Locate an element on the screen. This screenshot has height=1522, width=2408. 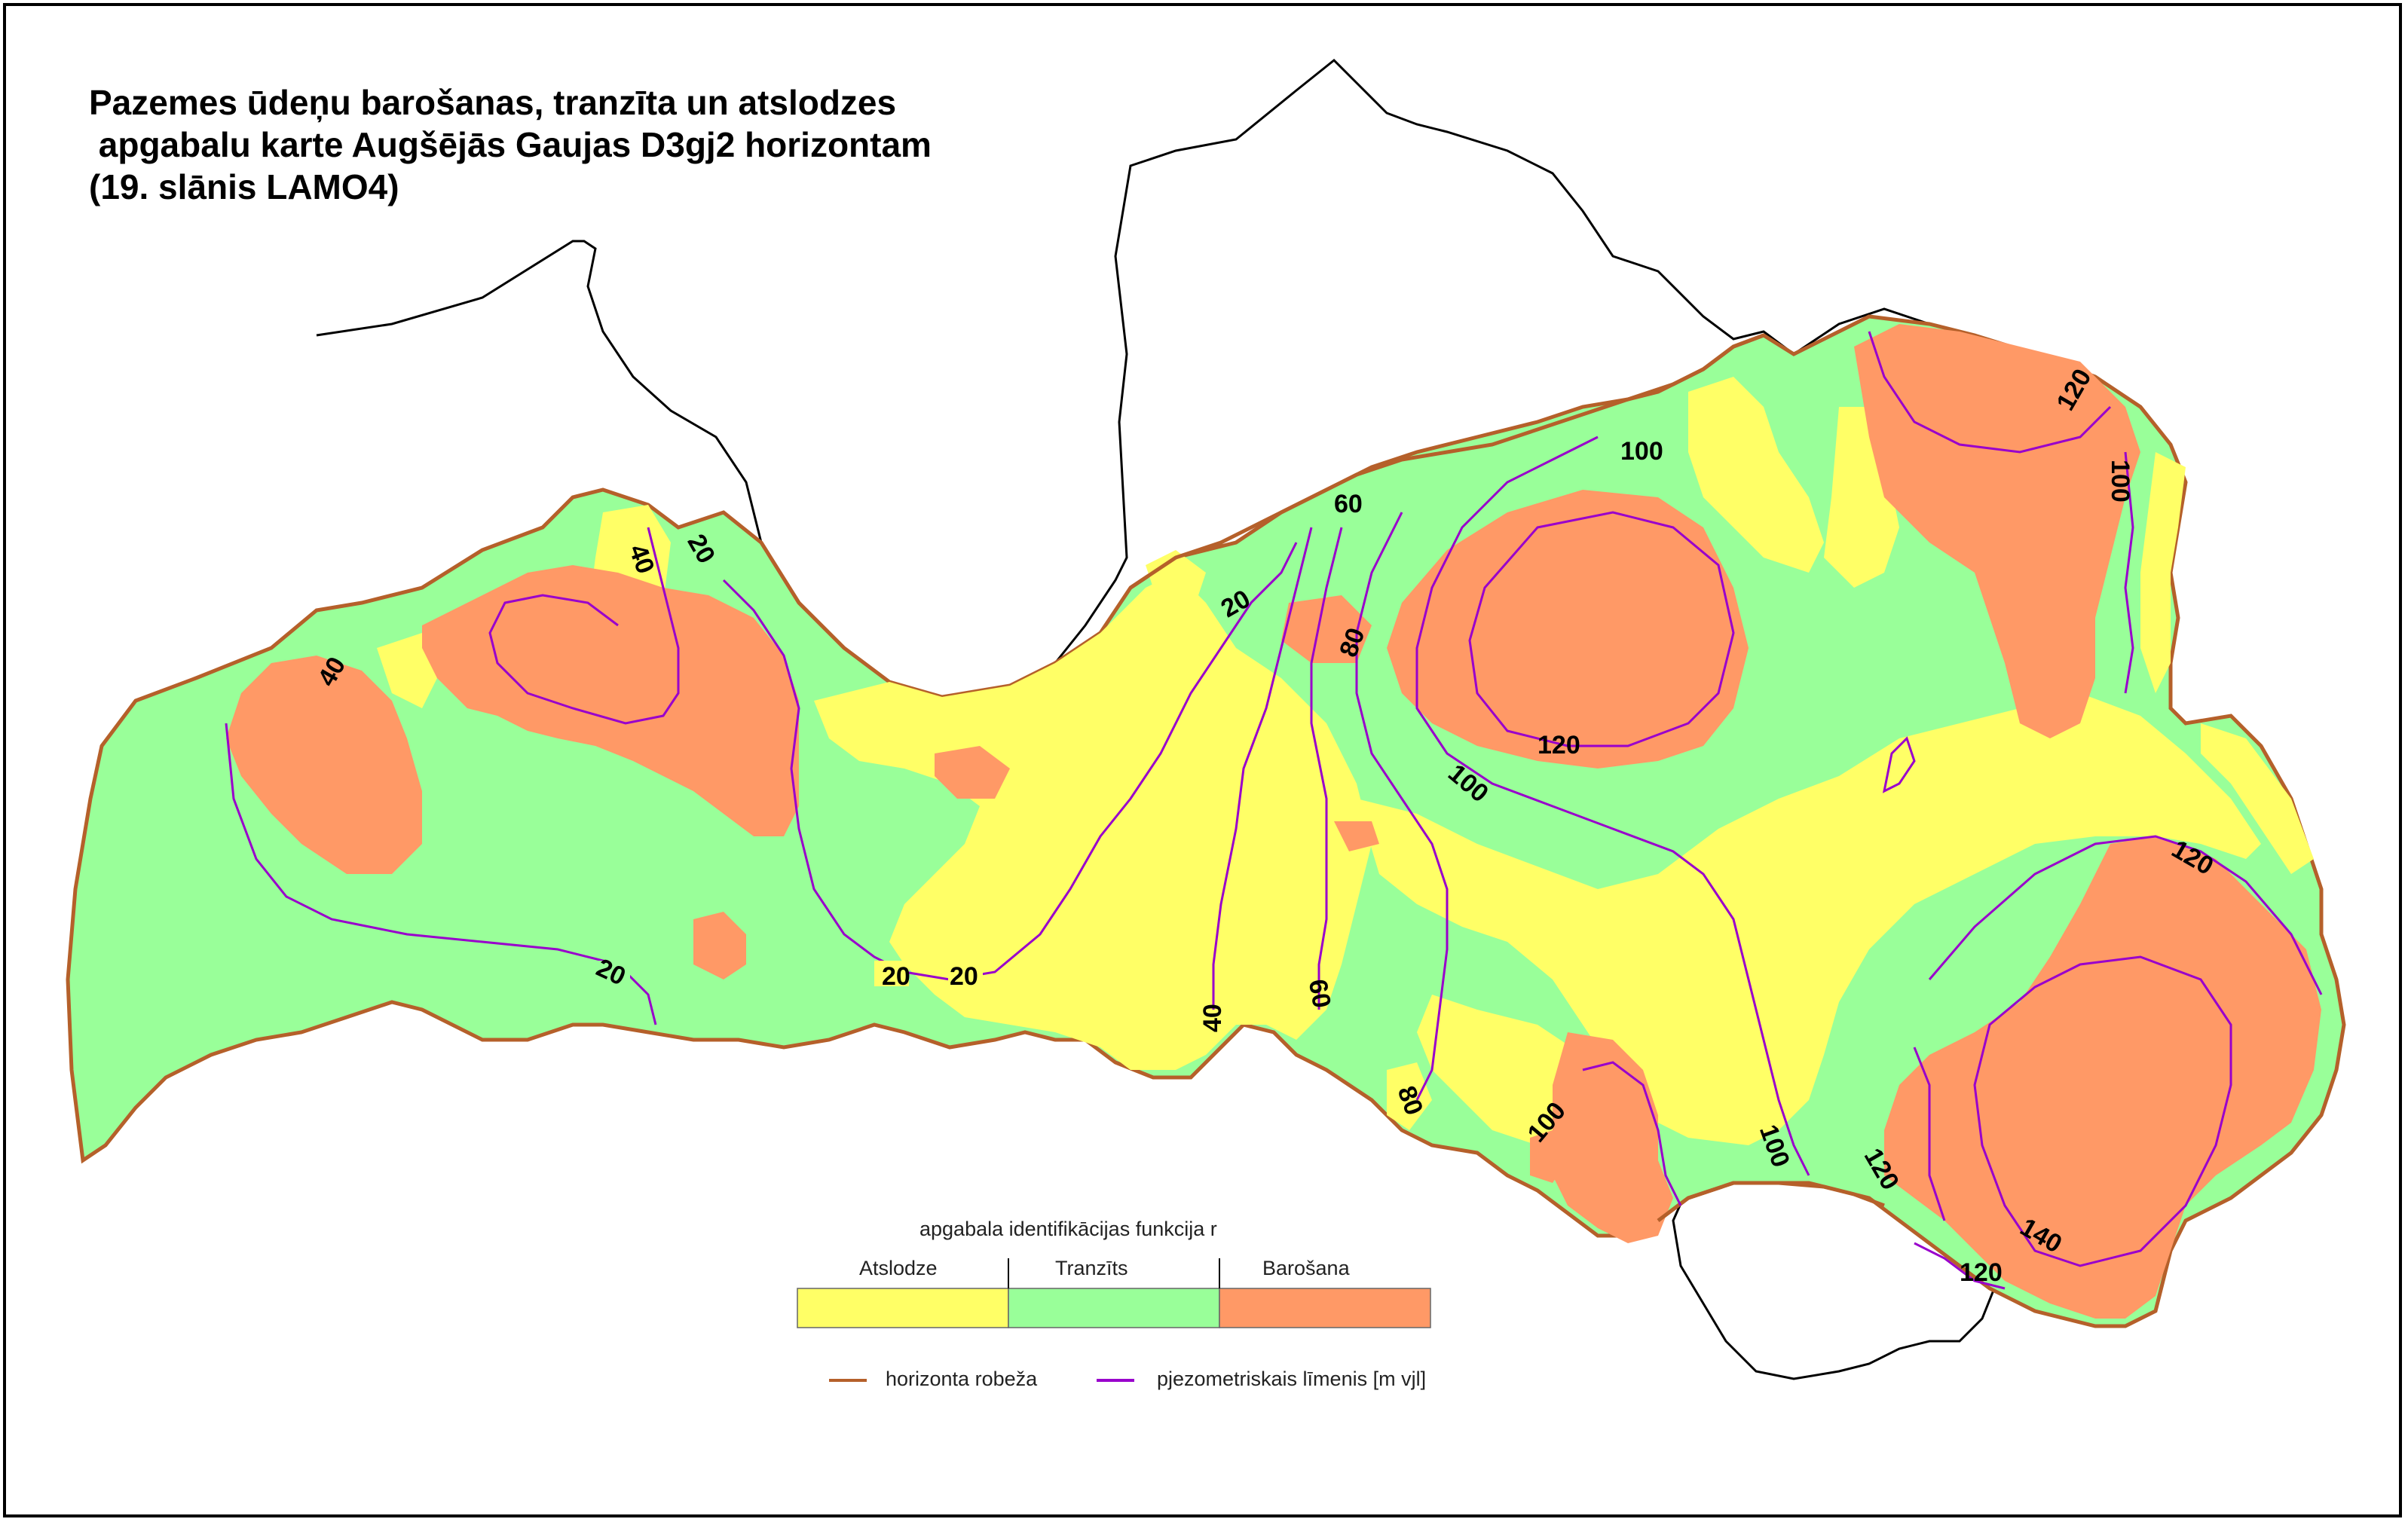
isoline-label: 40 is located at coordinates (1212, 1018).